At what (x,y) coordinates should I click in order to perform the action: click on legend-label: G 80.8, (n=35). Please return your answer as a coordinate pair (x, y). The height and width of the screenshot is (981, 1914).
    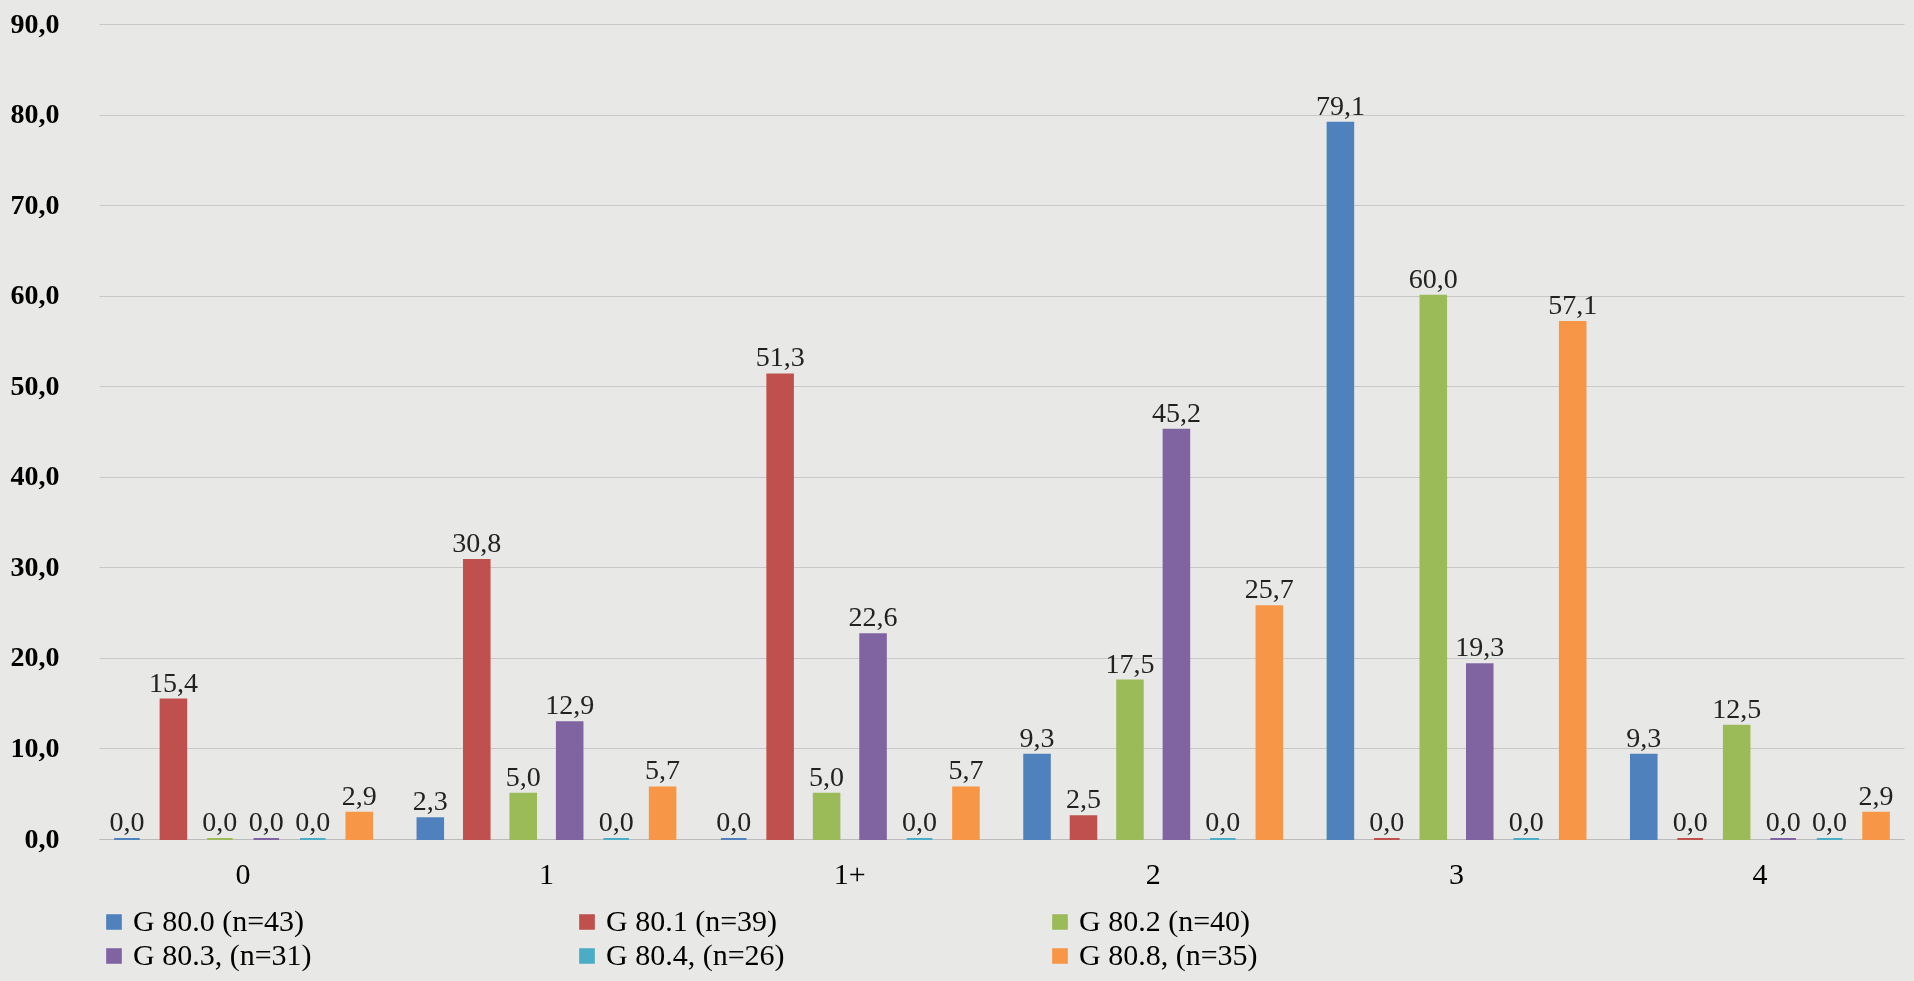
    Looking at the image, I should click on (1168, 955).